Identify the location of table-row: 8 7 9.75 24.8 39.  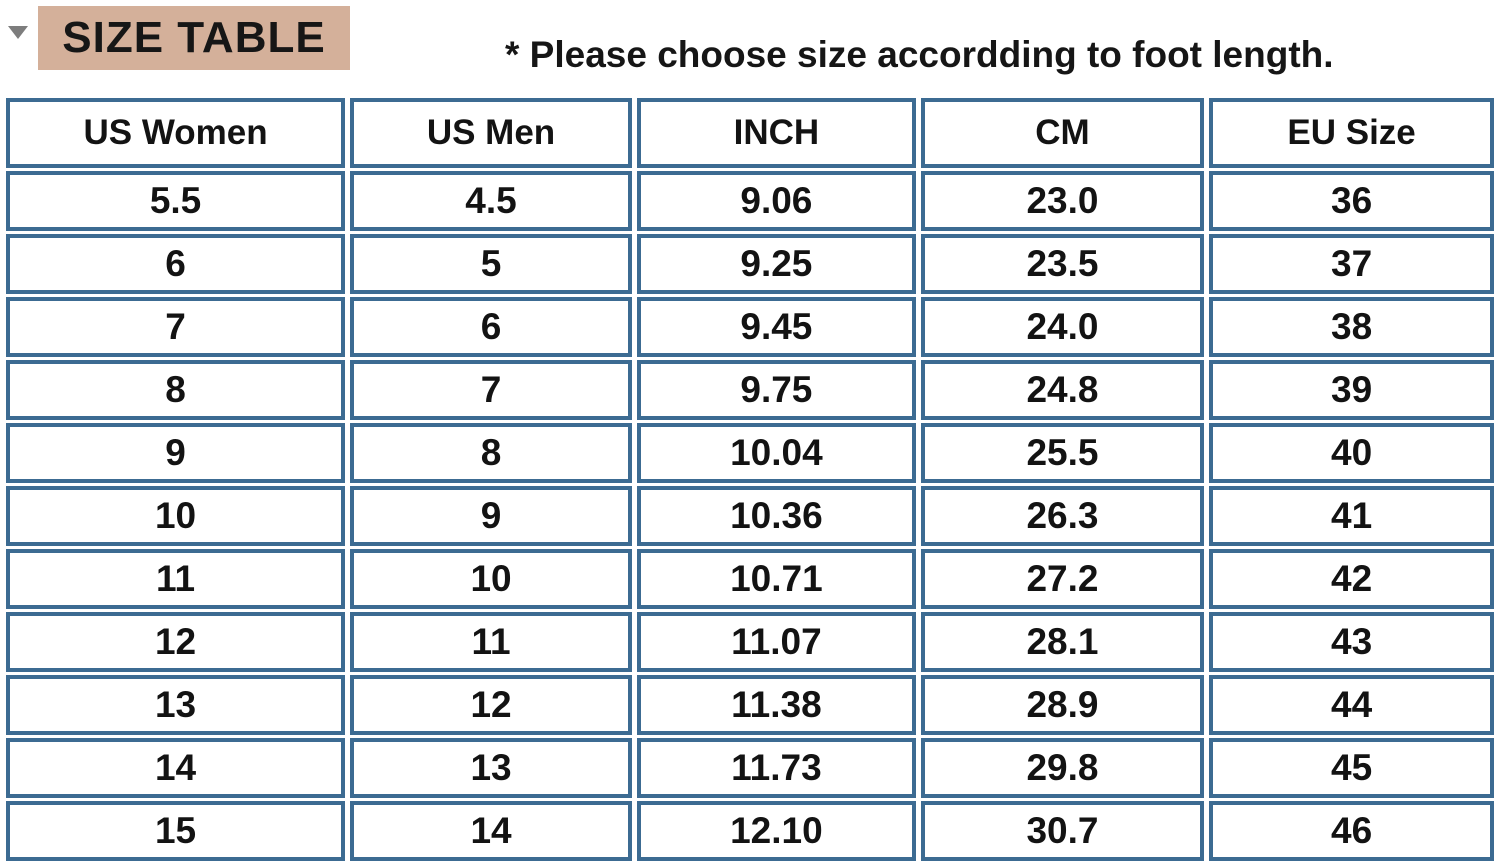
(750, 390).